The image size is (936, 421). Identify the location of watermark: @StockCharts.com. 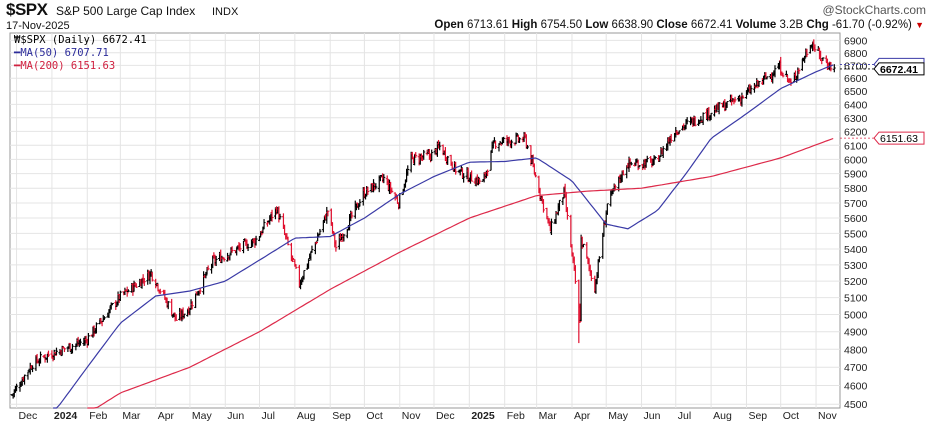
(874, 10).